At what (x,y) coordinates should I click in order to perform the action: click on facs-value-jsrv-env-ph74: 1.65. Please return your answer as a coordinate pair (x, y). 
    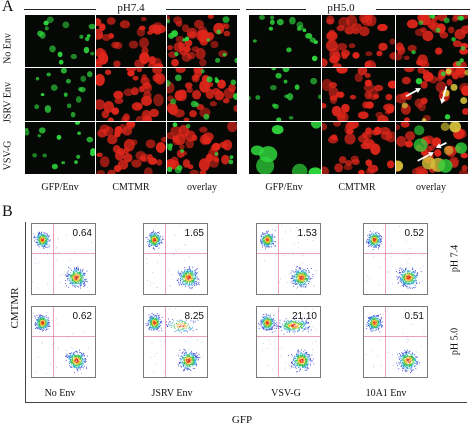
    Looking at the image, I should click on (194, 233).